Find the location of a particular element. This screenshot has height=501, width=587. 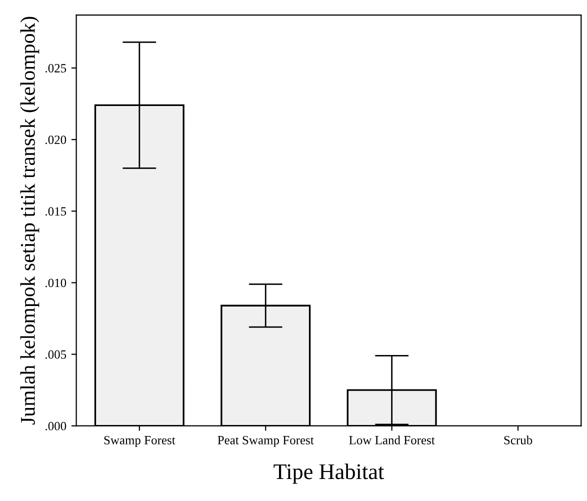

y-axis-title: Jumlah kelompok setiap titik transek (kelompok) is located at coordinates (30, 220).